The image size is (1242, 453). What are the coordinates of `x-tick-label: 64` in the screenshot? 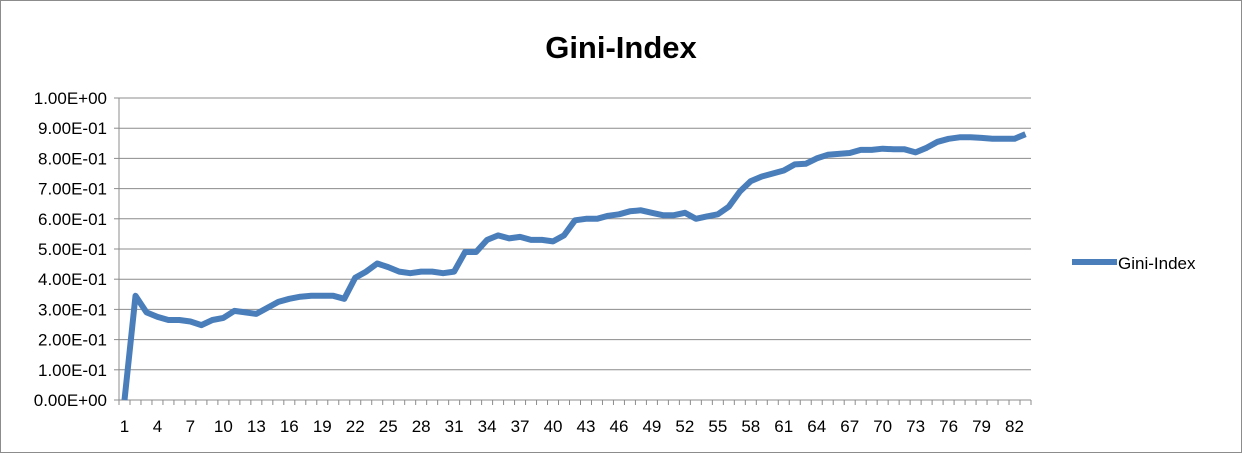 It's located at (816, 426).